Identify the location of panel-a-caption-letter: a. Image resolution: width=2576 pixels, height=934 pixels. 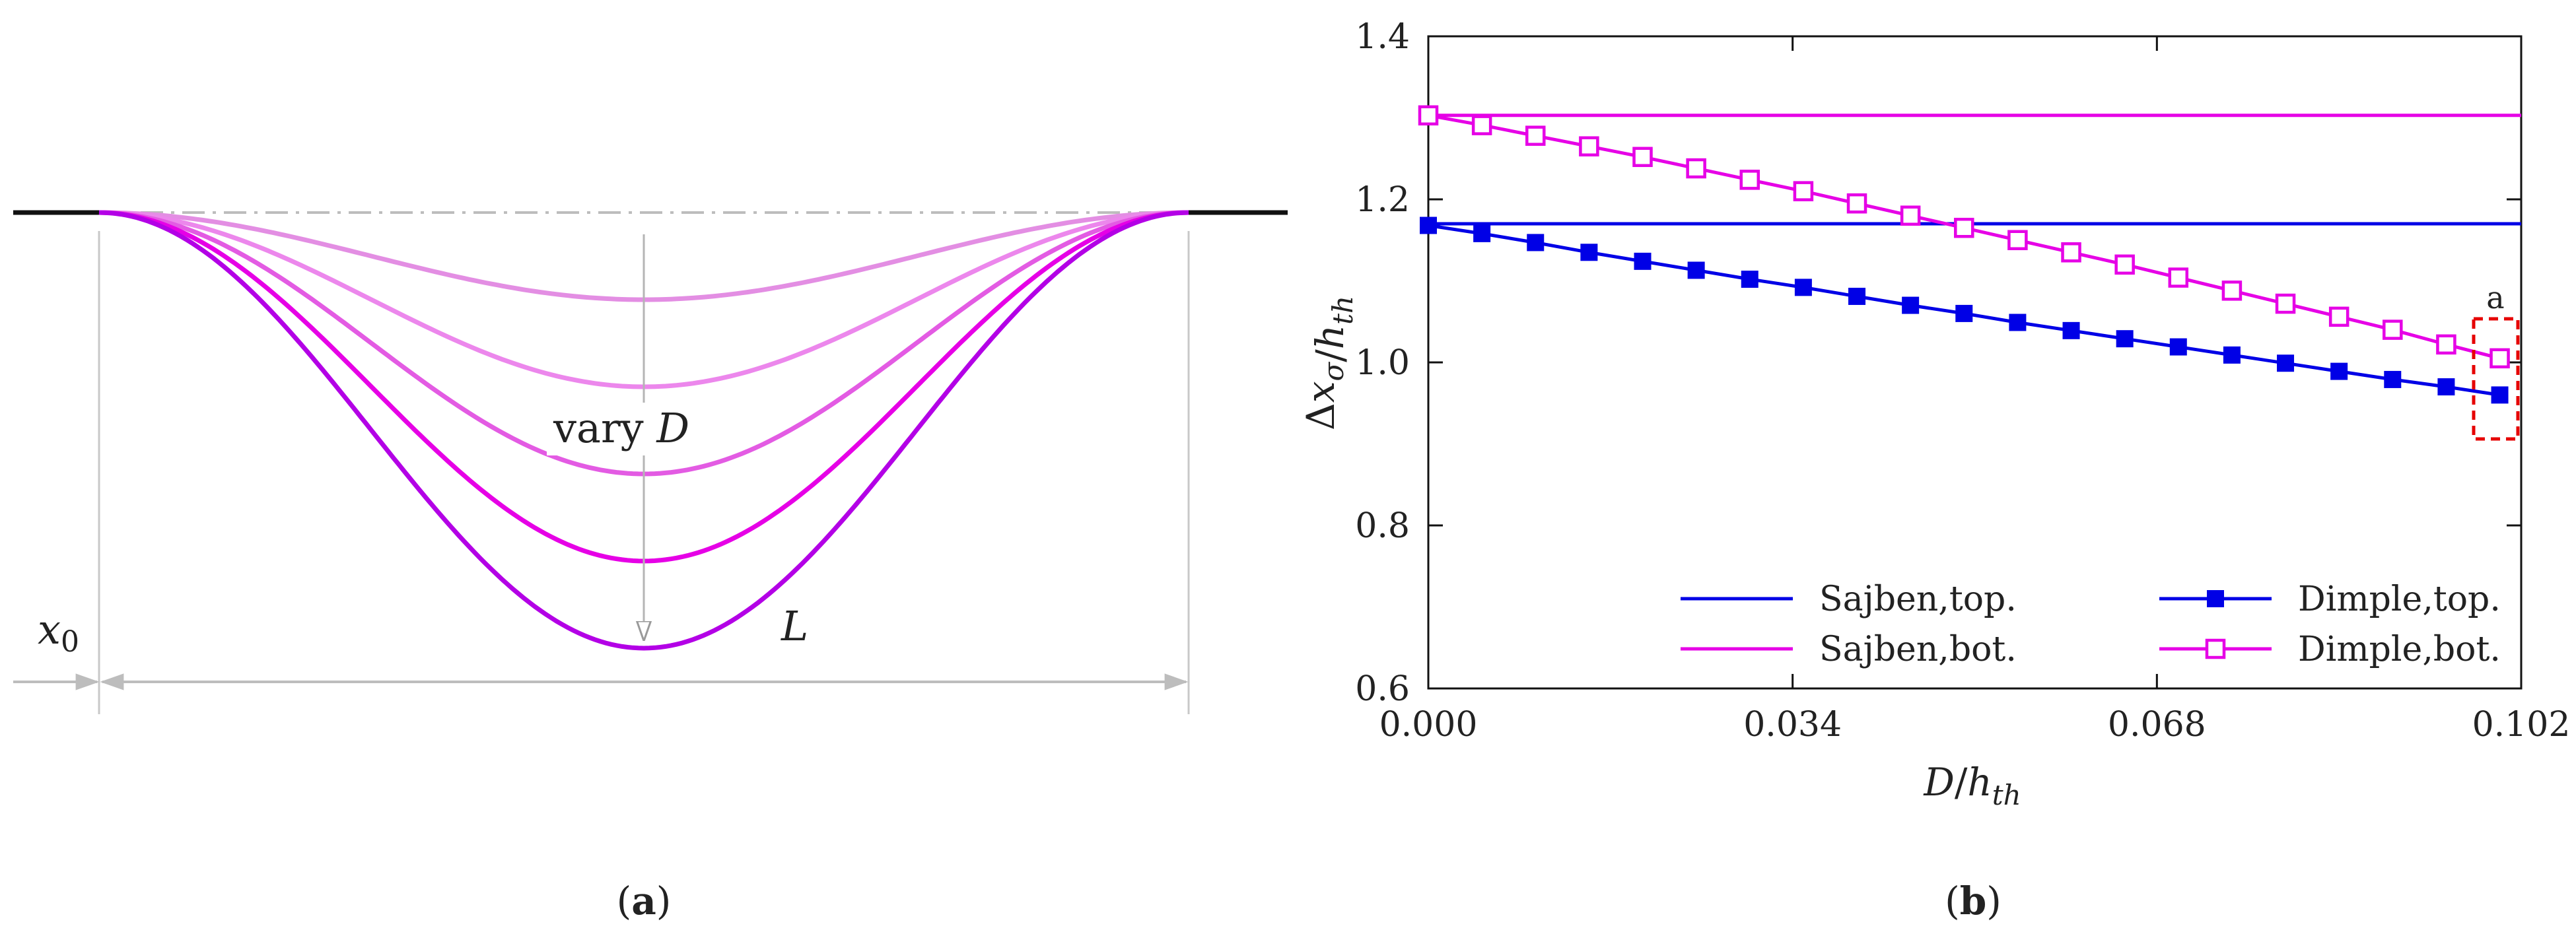
(643, 901).